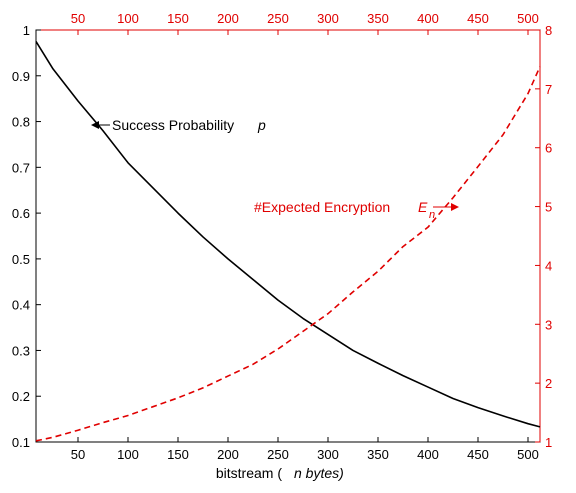 The height and width of the screenshot is (493, 576). Describe the element at coordinates (328, 454) in the screenshot. I see `bottom-tick-label: 300` at that location.